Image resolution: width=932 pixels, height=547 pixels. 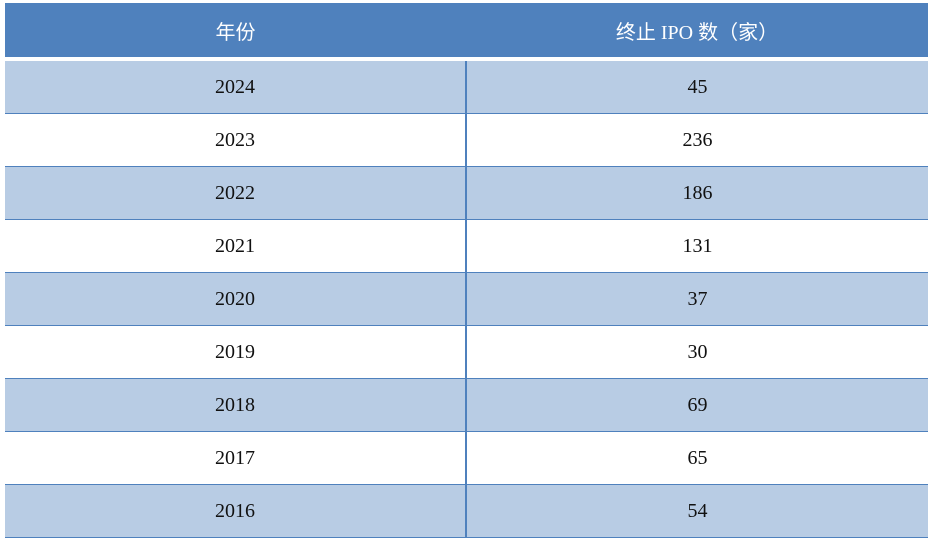 I want to click on table-row: 2018 69, so click(x=466, y=405).